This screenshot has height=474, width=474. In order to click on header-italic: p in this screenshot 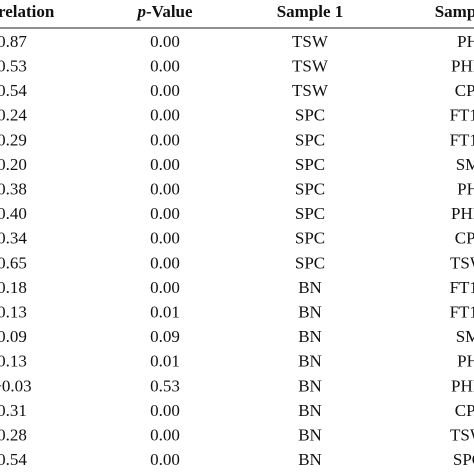, I will do `click(140, 11)`.